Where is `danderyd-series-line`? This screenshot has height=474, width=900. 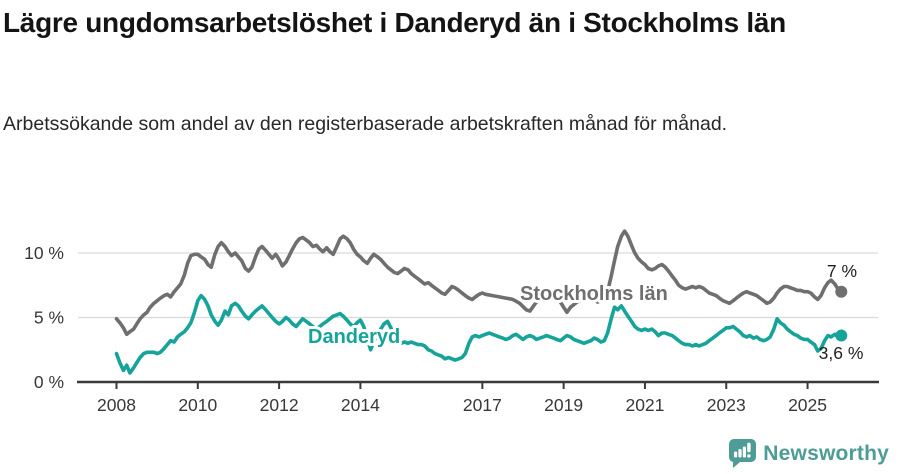
danderyd-series-line is located at coordinates (479, 334).